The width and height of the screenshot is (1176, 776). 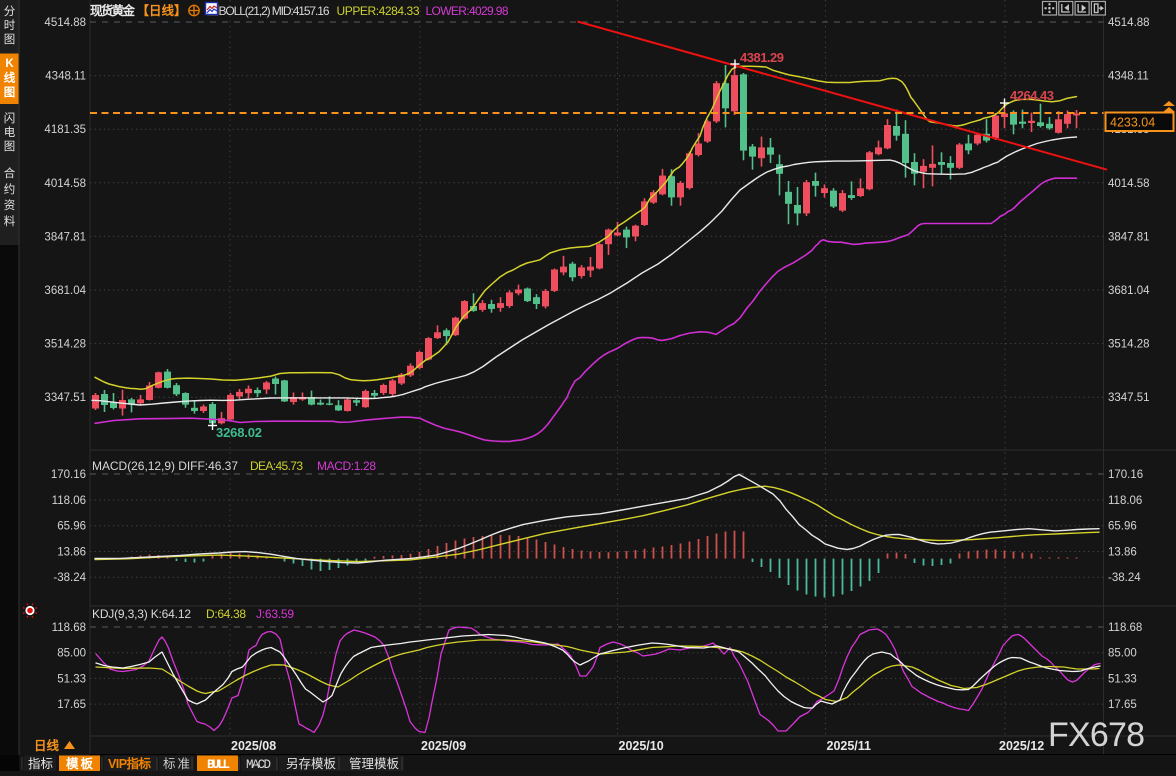 What do you see at coordinates (10, 189) in the screenshot?
I see `svg-text: 约` at bounding box center [10, 189].